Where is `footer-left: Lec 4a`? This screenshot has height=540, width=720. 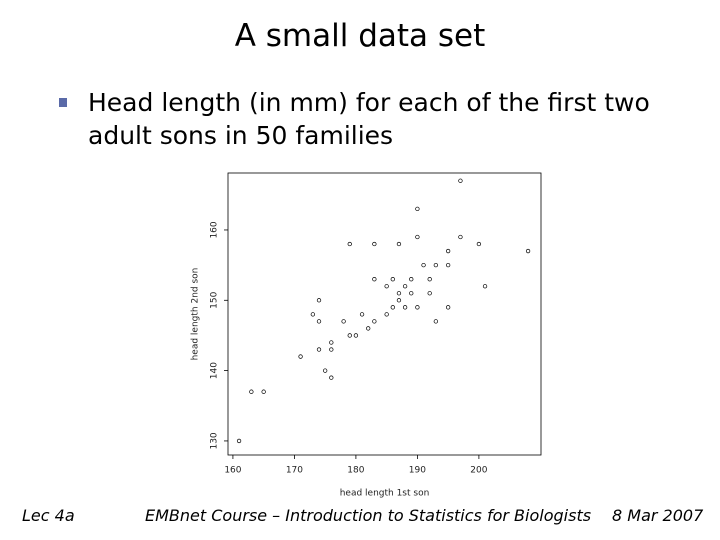 footer-left: Lec 4a is located at coordinates (48, 515).